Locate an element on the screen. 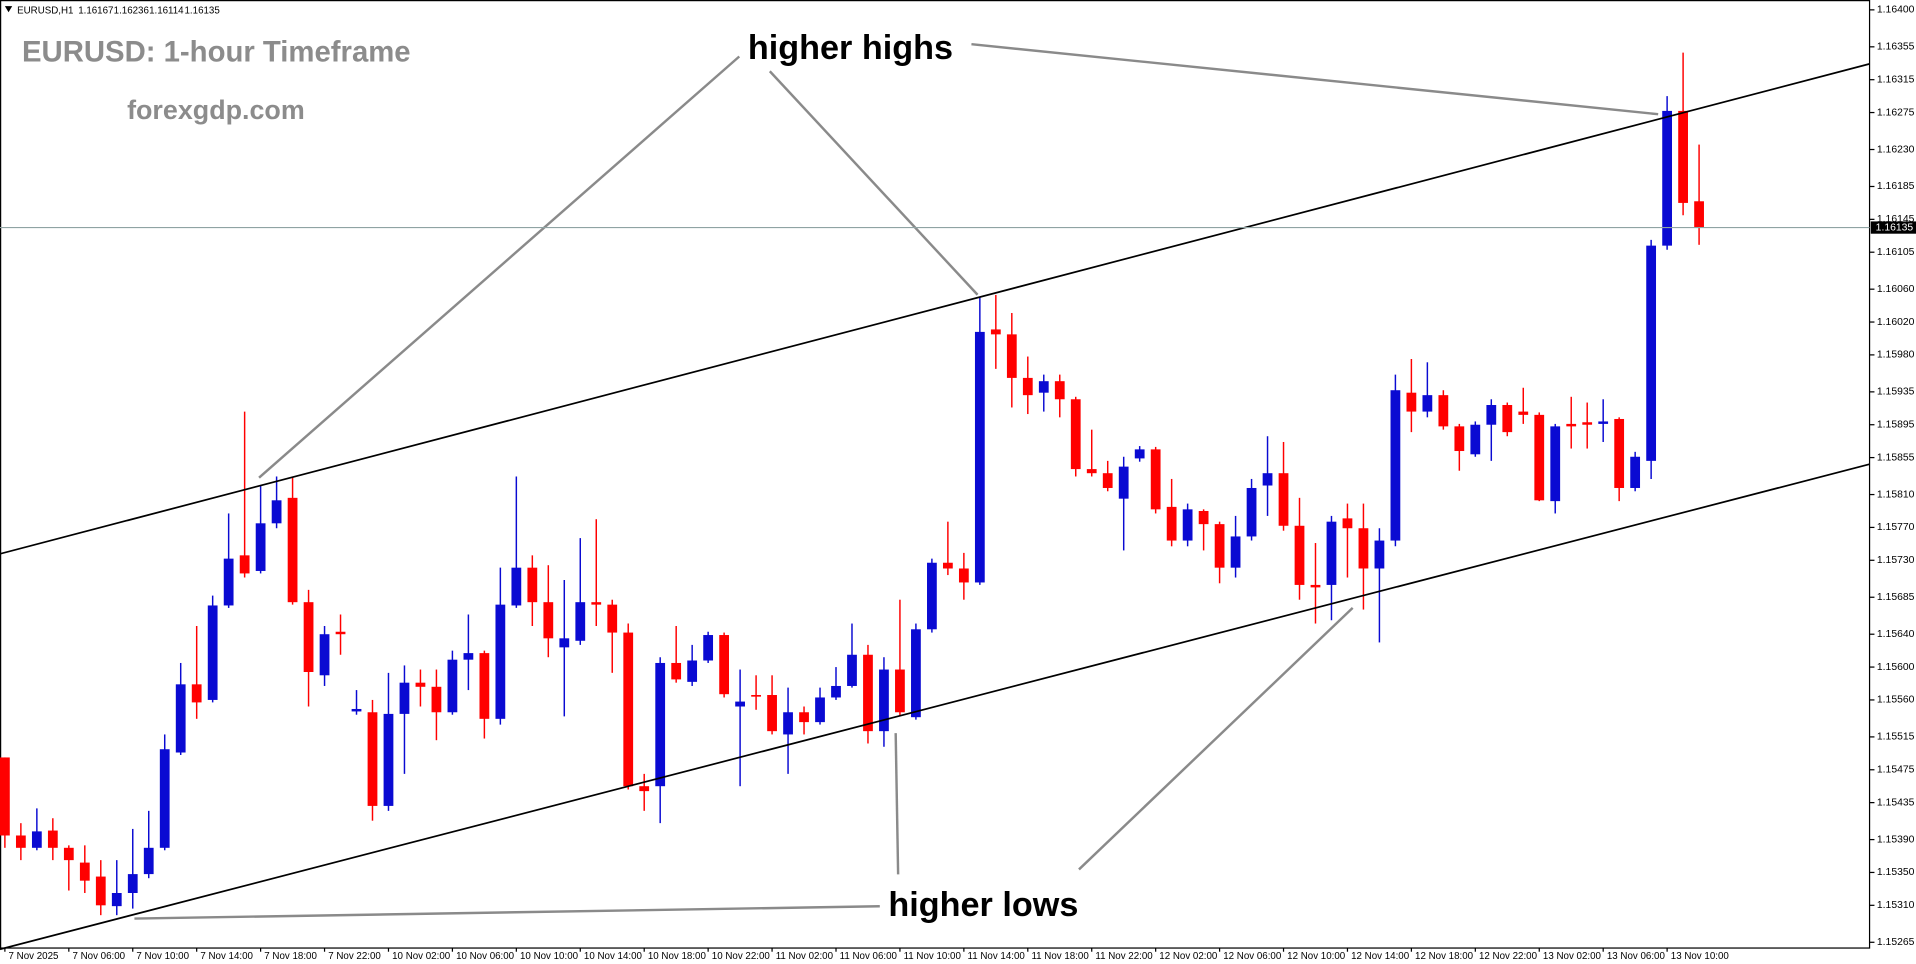 The image size is (1916, 964). y-tick-label: 1.16275 is located at coordinates (1896, 112).